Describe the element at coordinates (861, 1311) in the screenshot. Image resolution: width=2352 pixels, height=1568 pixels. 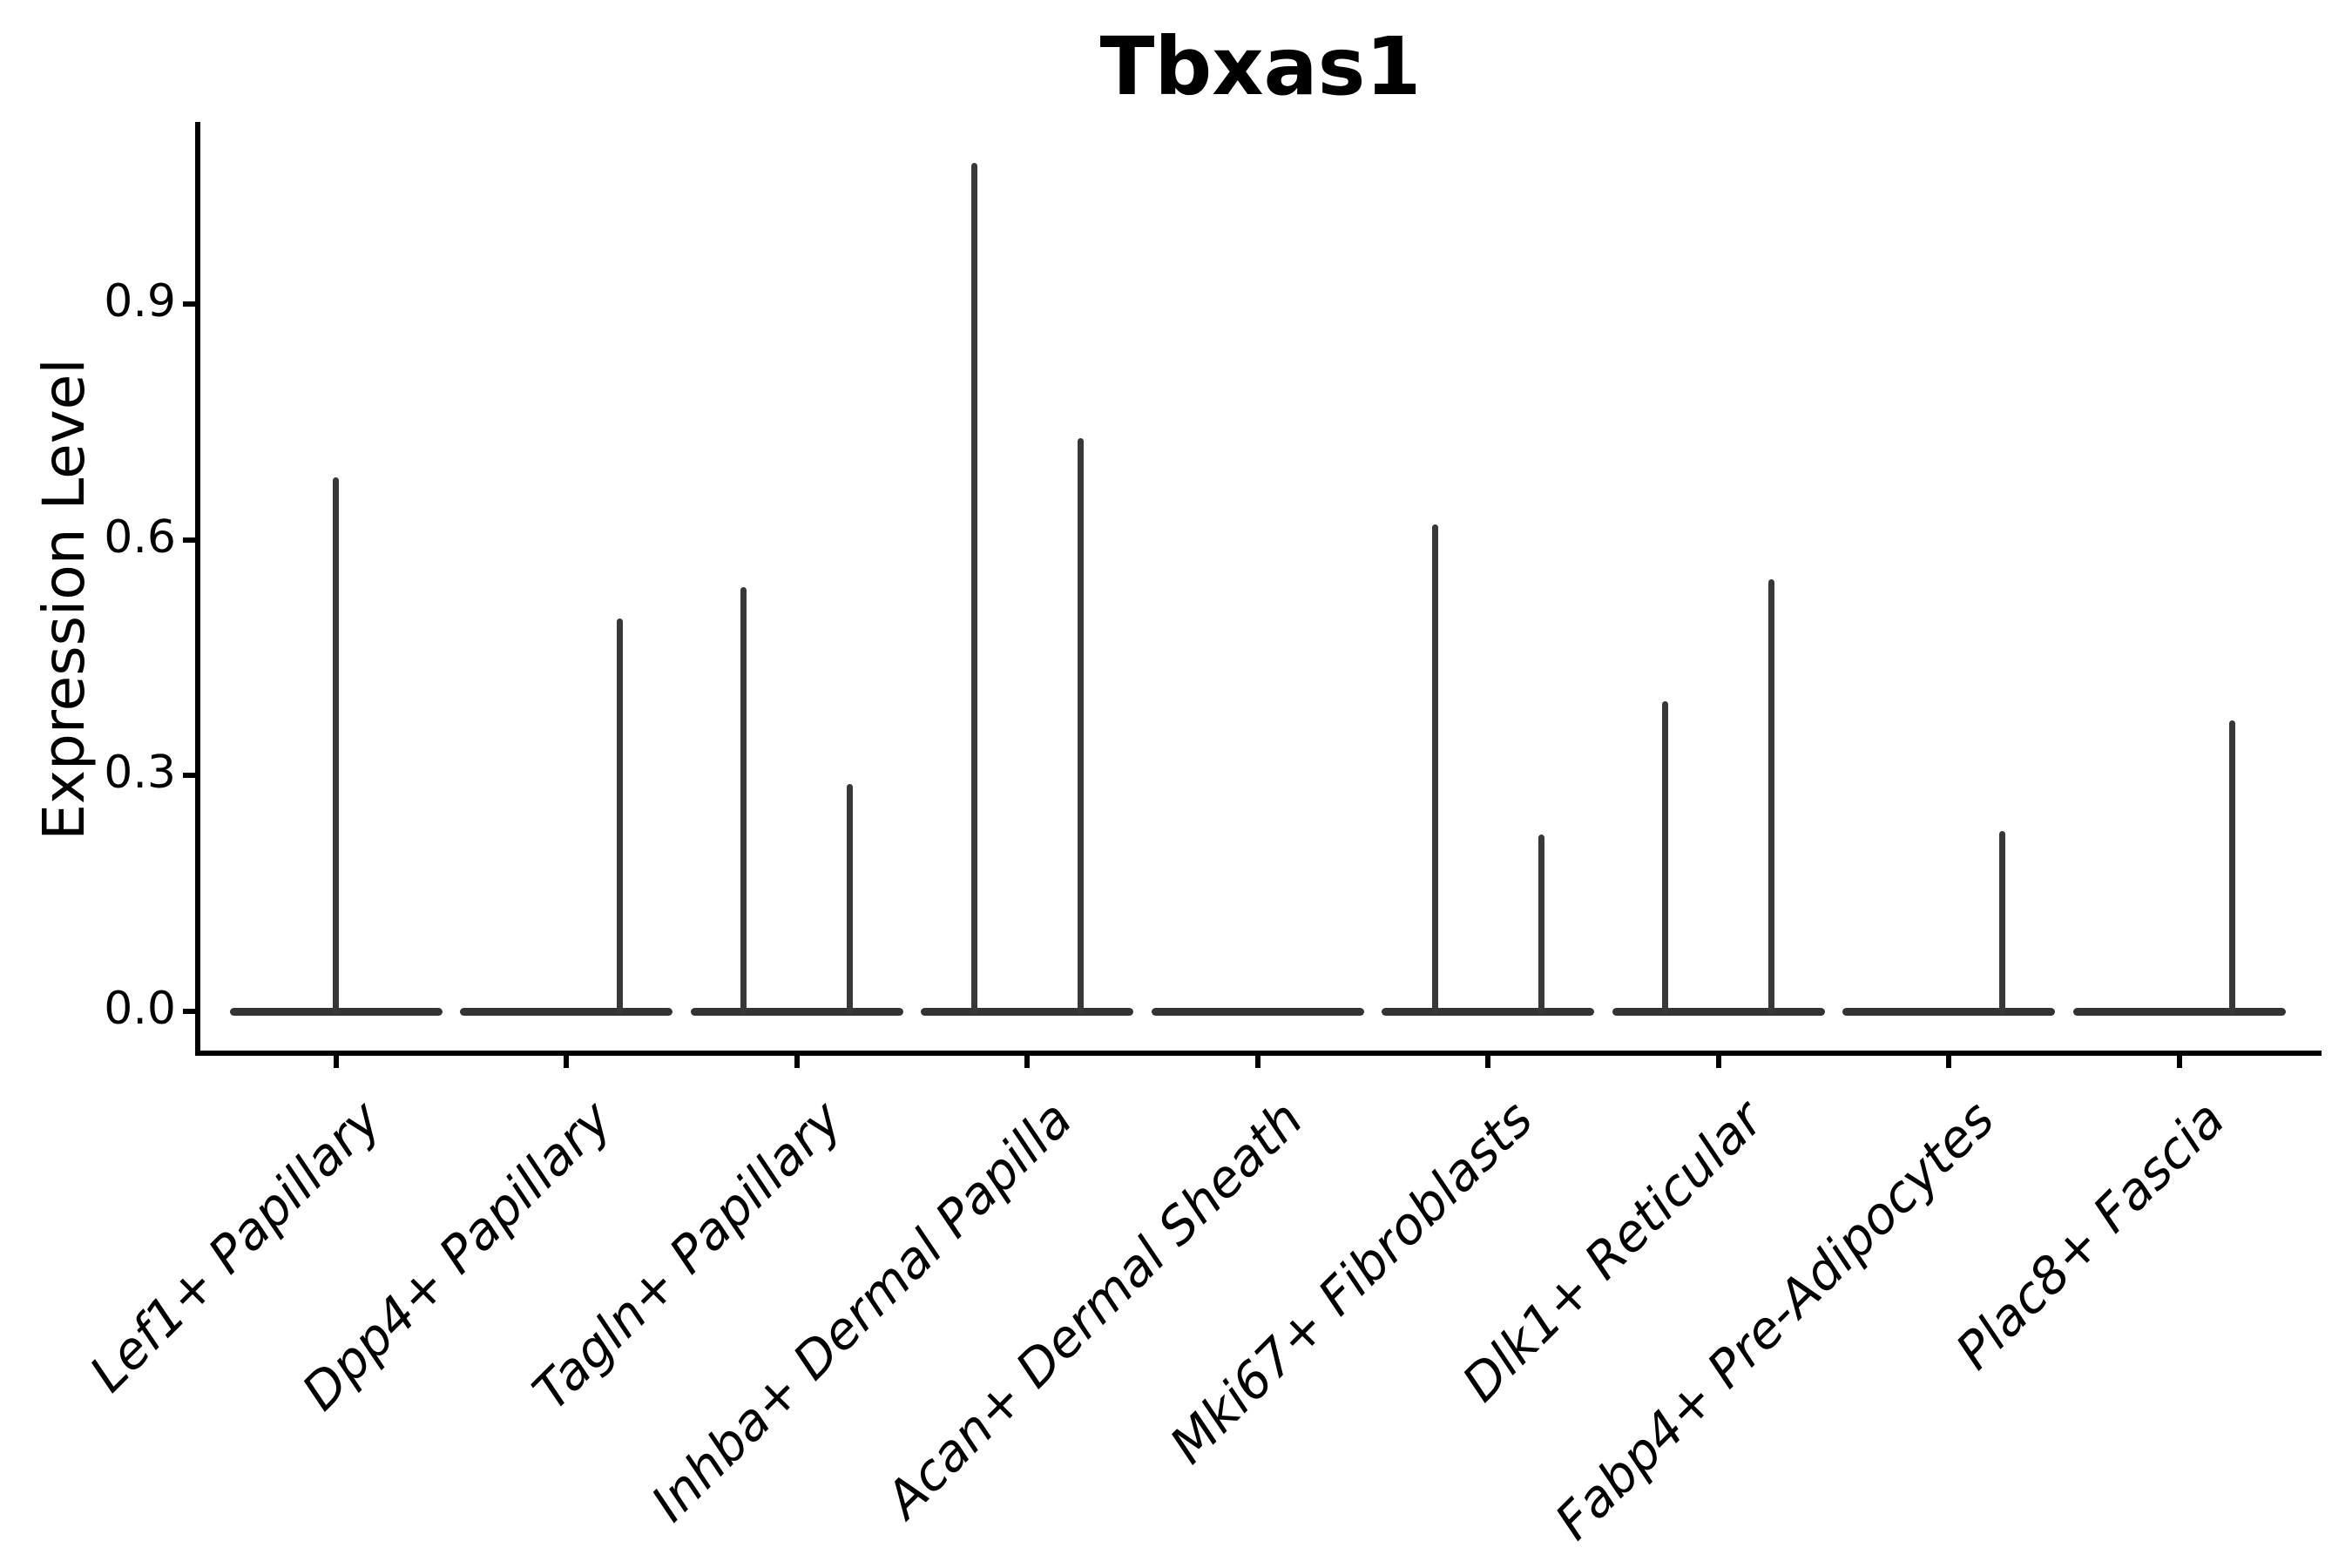
I see `x-category-label: Inhba+ Dermal Papilla` at that location.